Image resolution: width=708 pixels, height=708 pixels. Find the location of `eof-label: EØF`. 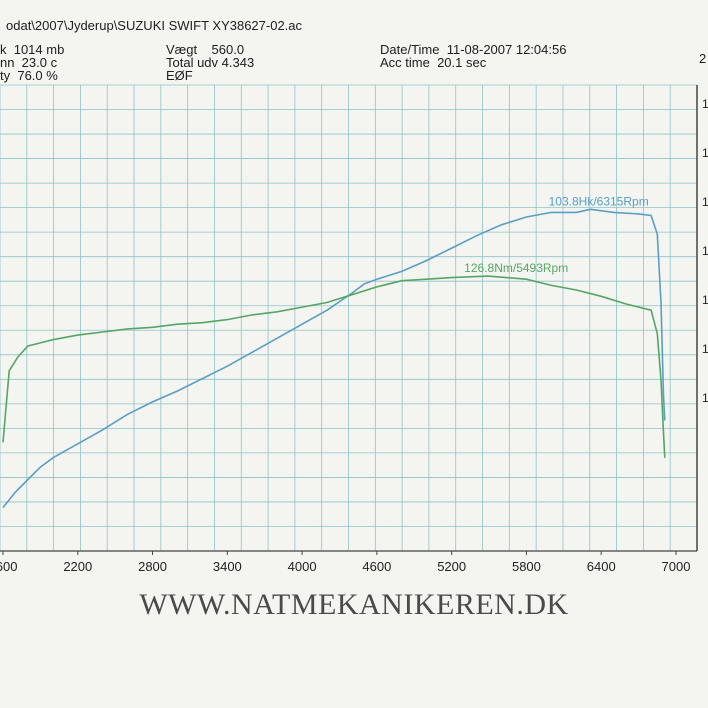

eof-label: EØF is located at coordinates (179, 75).